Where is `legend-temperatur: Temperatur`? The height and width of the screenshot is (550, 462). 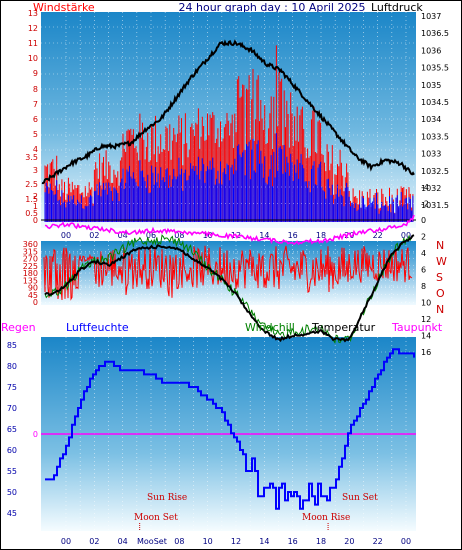 legend-temperatur: Temperatur is located at coordinates (343, 327).